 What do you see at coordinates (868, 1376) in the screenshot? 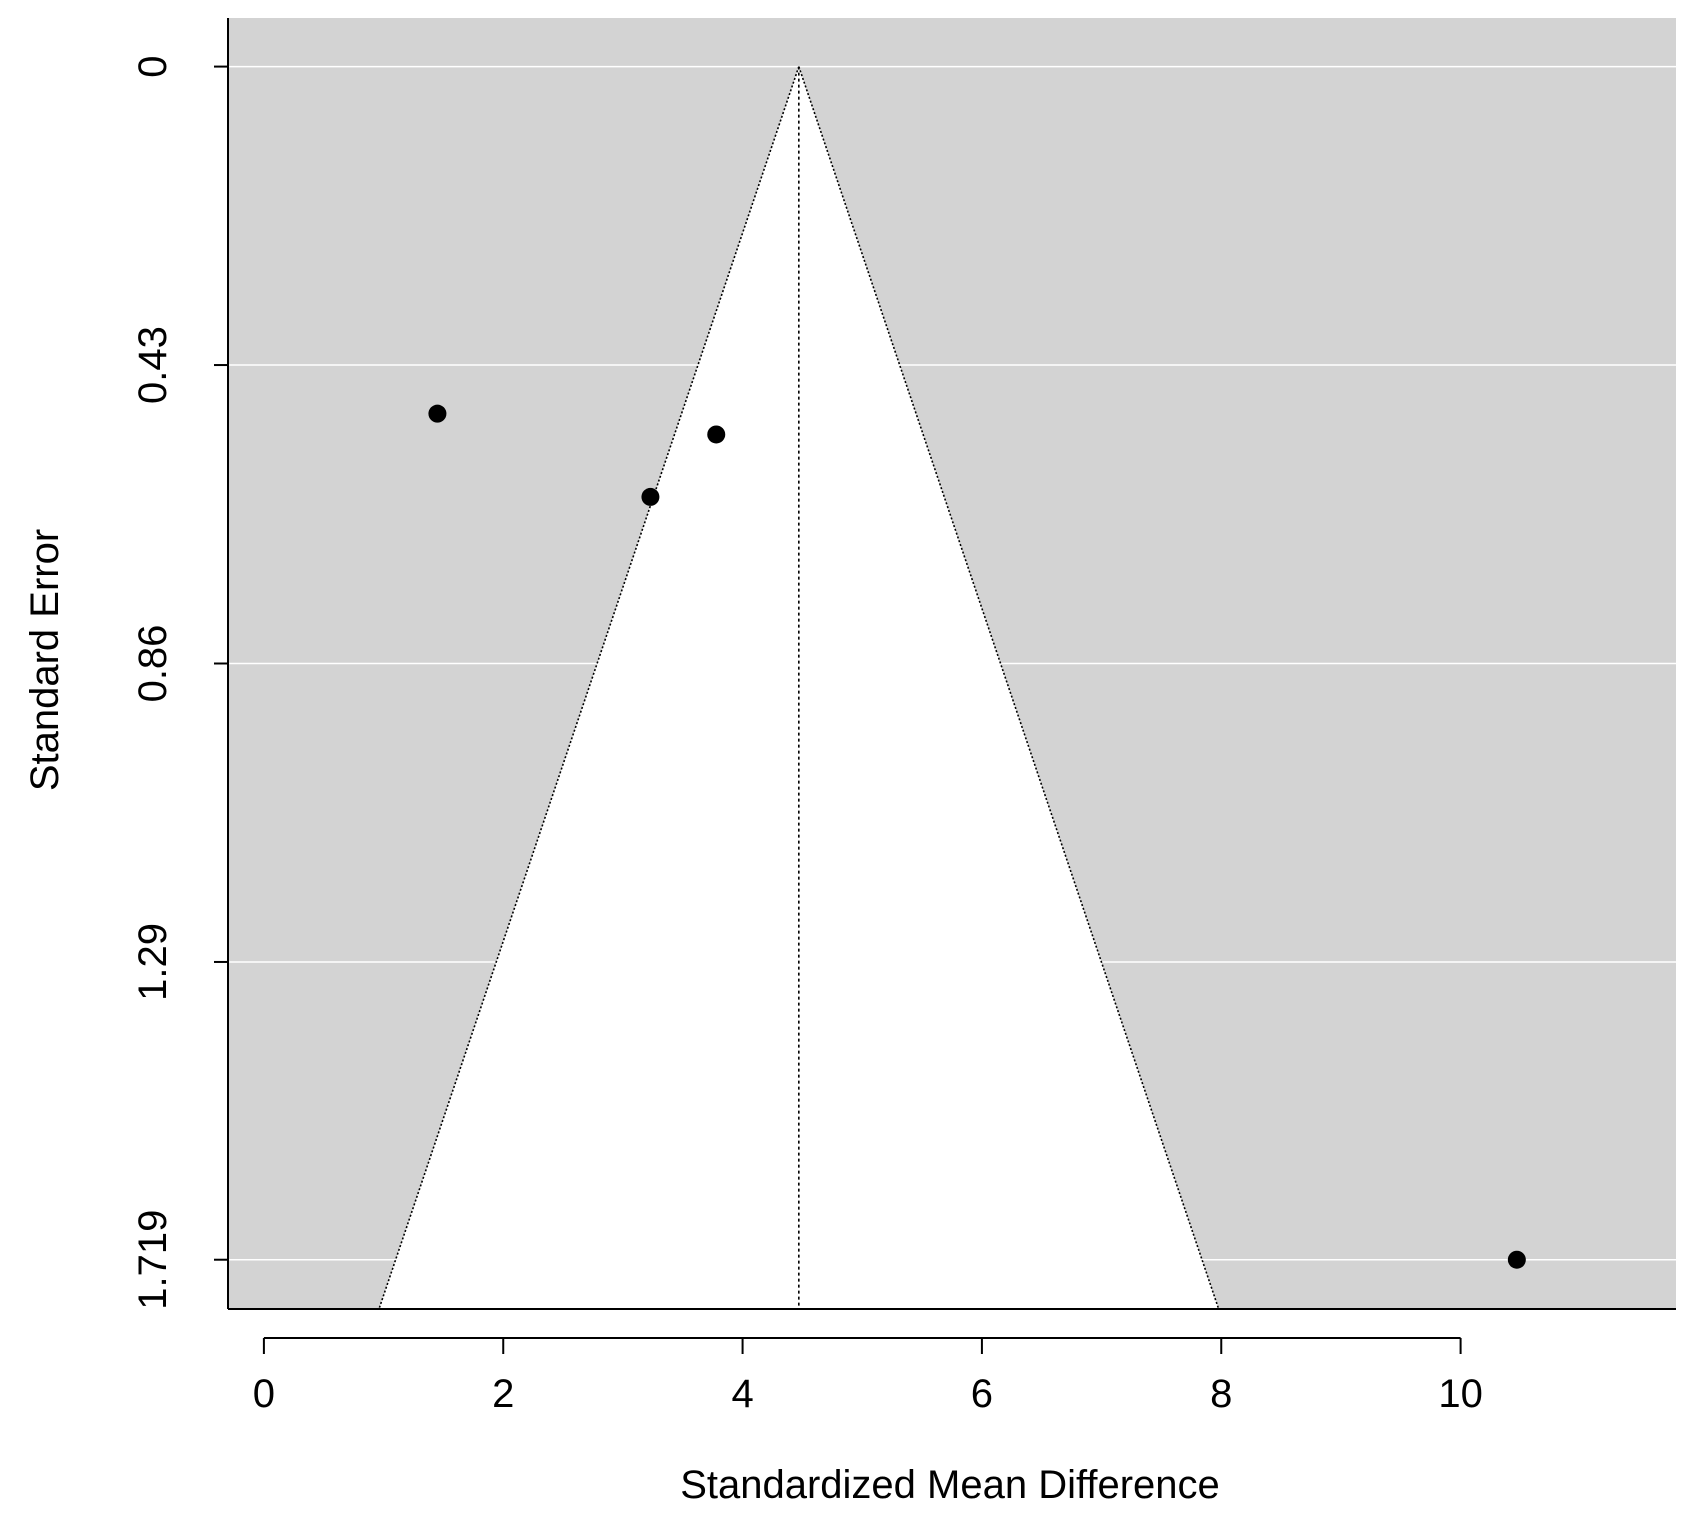
I see `x-axis: 0 2 4 6 8 10` at bounding box center [868, 1376].